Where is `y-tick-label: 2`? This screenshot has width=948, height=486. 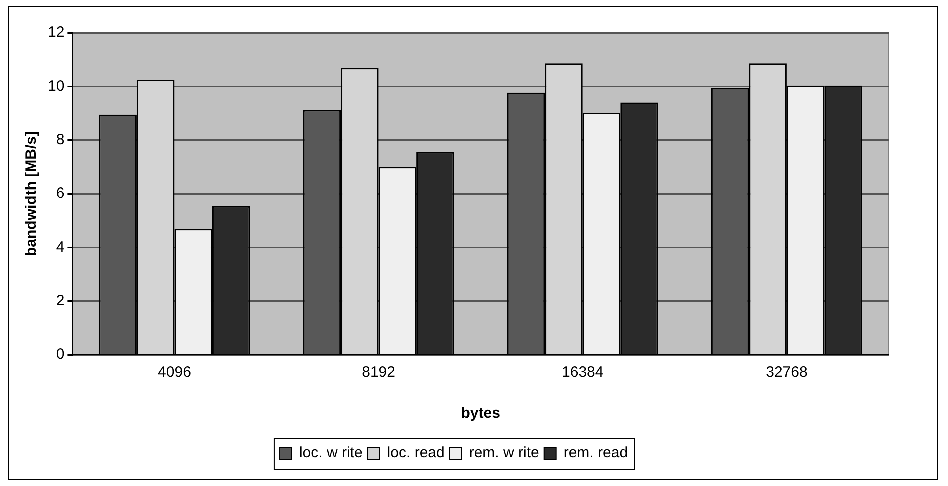 y-tick-label: 2 is located at coordinates (60, 301).